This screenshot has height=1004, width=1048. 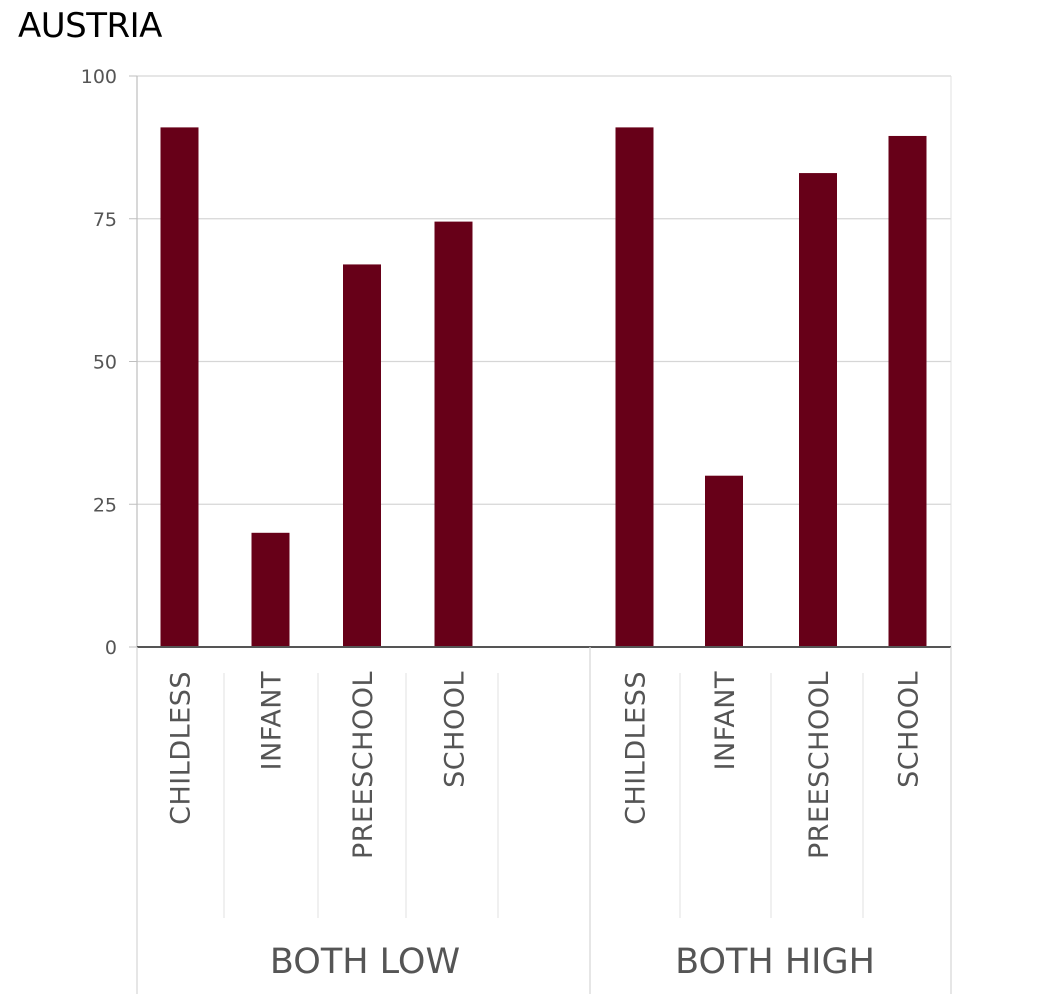 I want to click on y-tick-label: 75, so click(x=105, y=220).